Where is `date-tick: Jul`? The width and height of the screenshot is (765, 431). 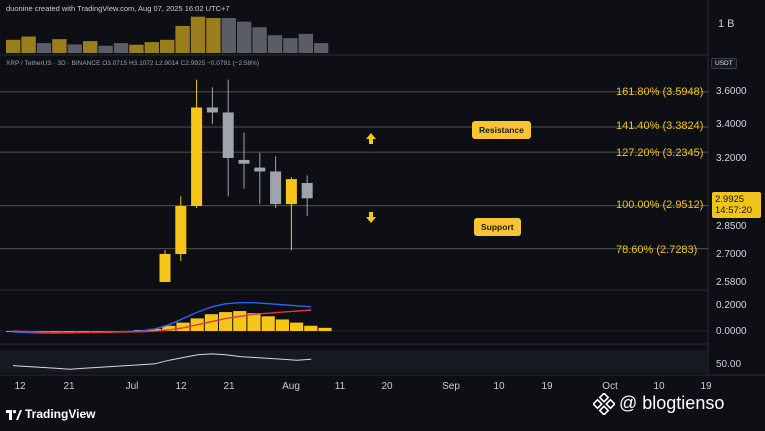 date-tick: Jul is located at coordinates (132, 386).